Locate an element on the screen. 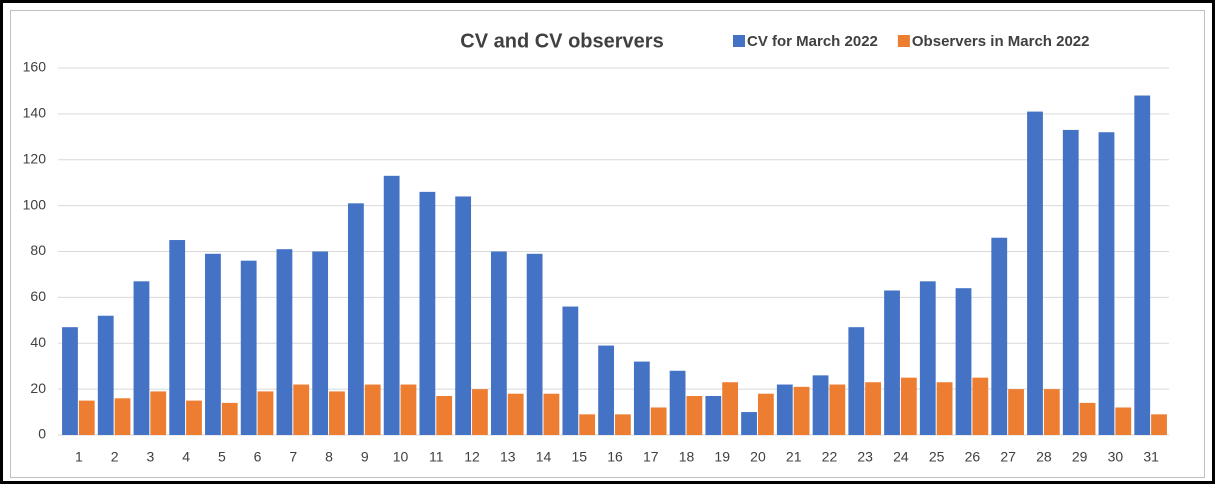 Image resolution: width=1215 pixels, height=484 pixels. legend-label: Observers in March 2022 is located at coordinates (1001, 41).